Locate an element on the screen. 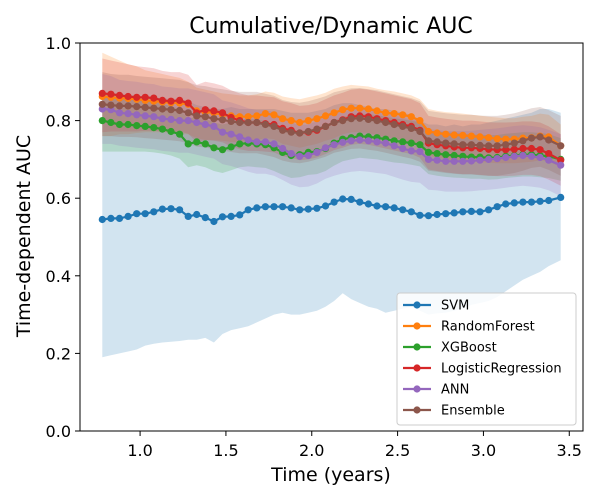 Image resolution: width=600 pixels, height=500 pixels. x-tick-label: 3.0 is located at coordinates (483, 450).